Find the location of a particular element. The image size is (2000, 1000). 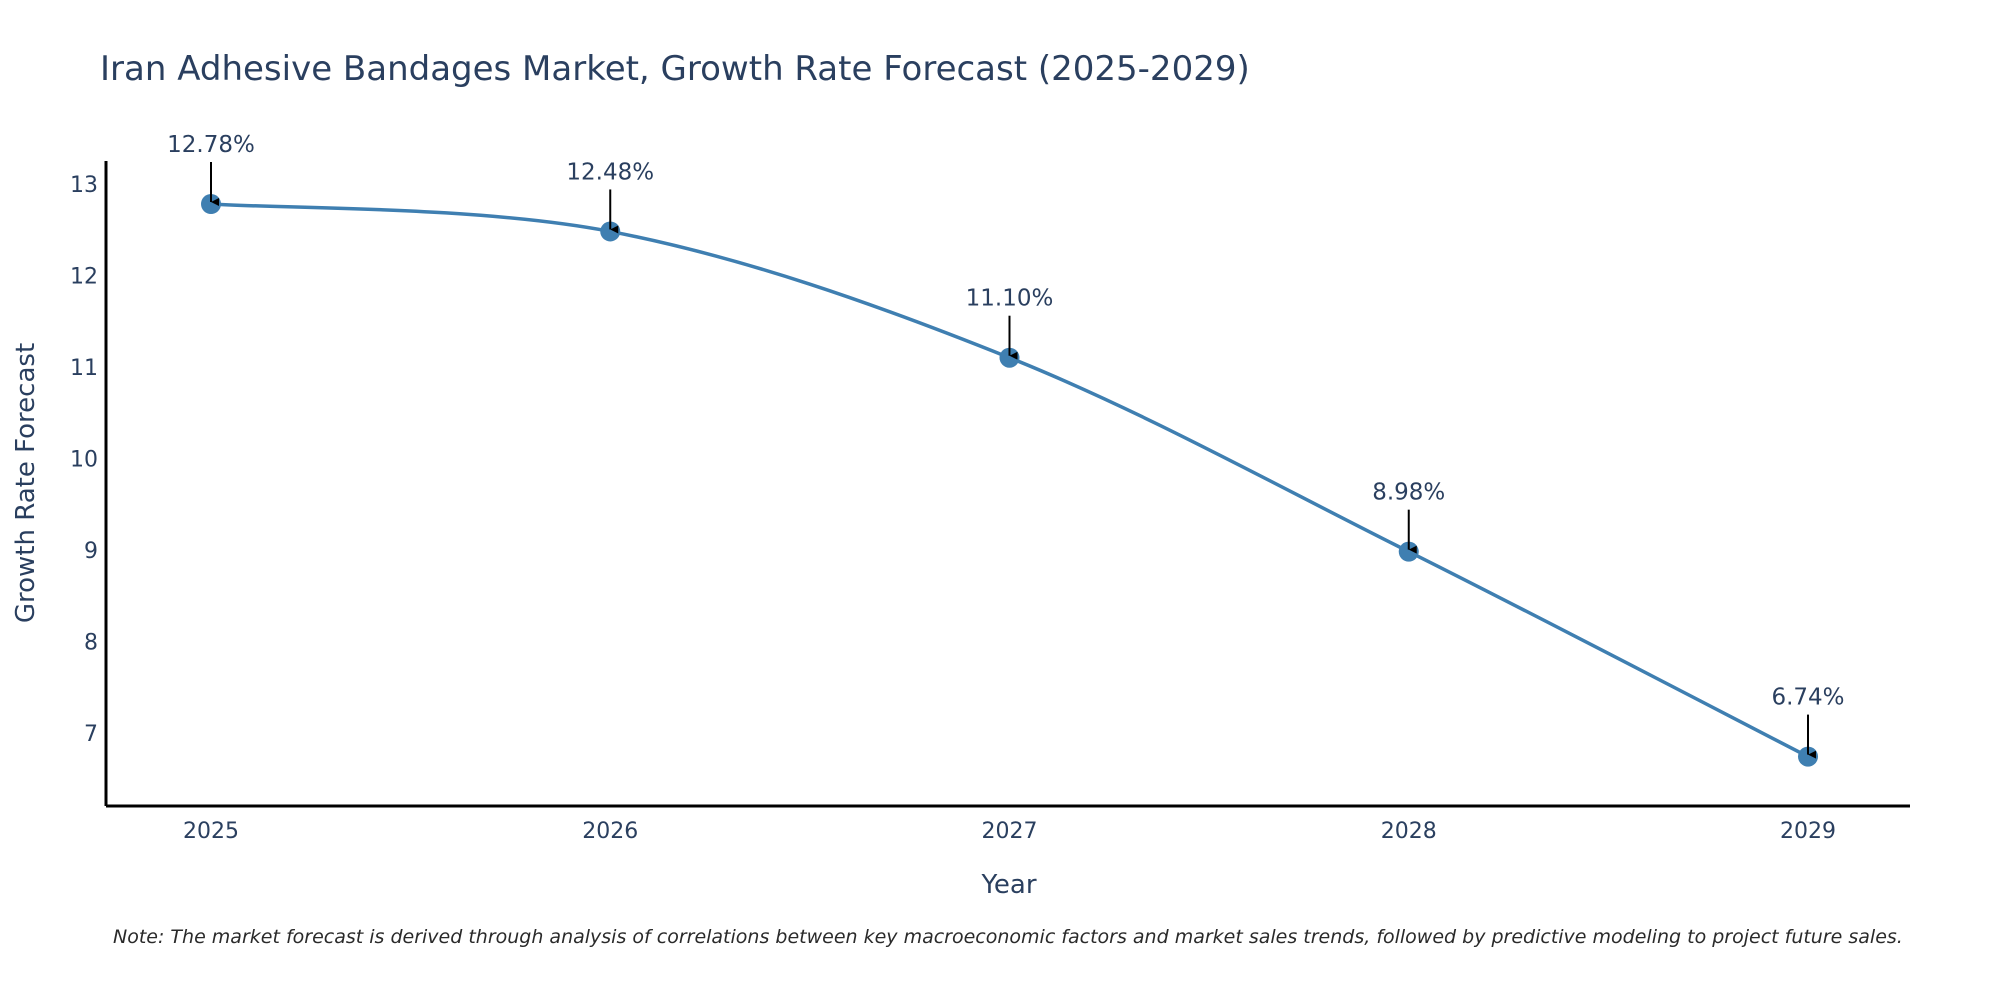

y-tick-label: 12 is located at coordinates (84, 276).